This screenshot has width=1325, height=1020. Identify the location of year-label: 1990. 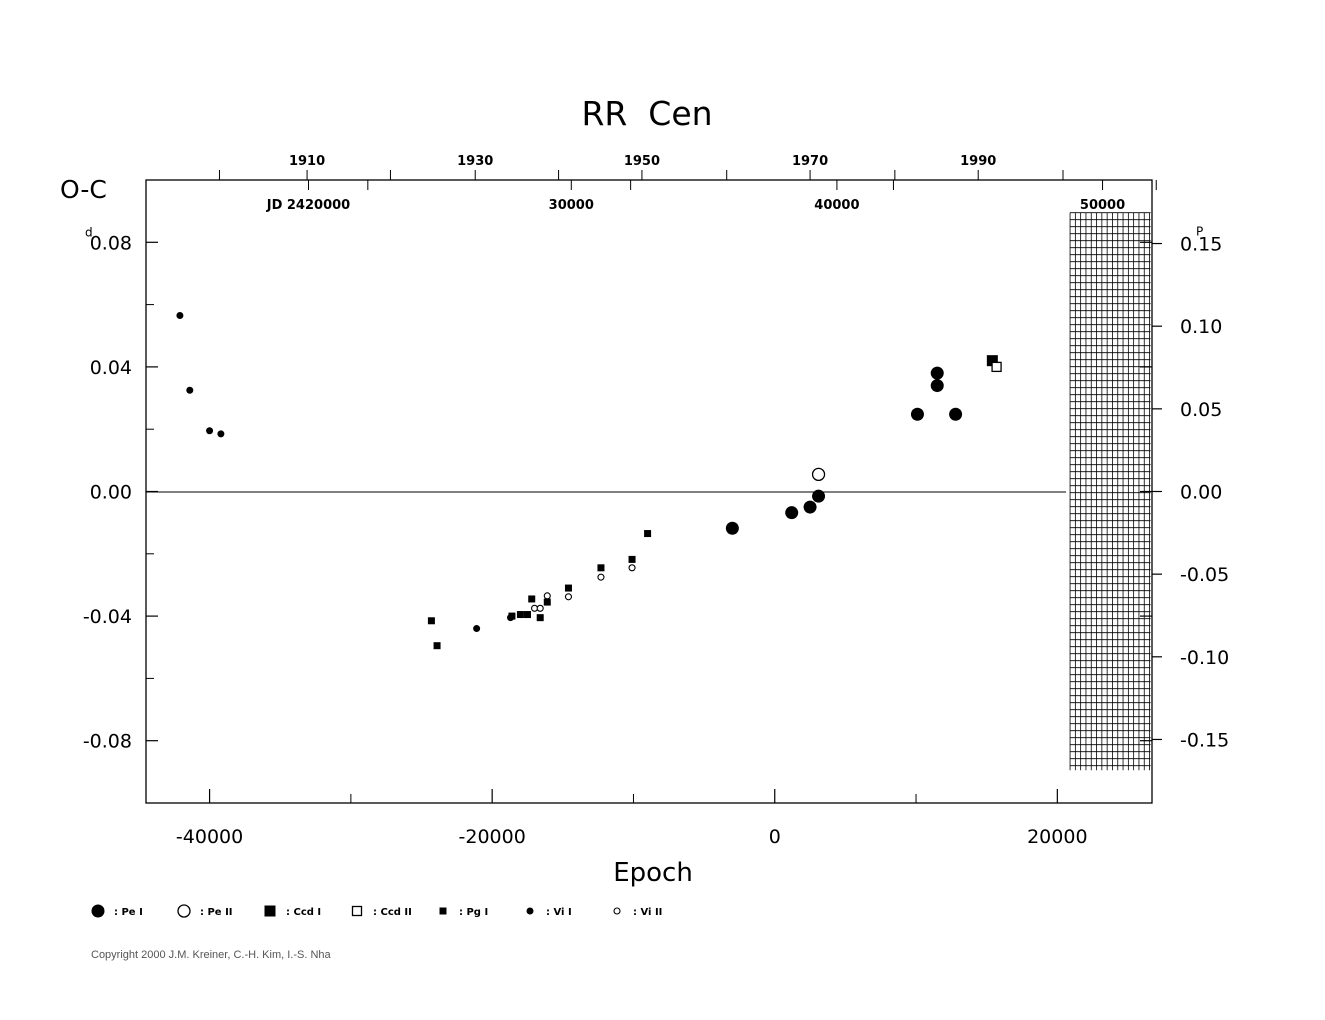
(978, 161).